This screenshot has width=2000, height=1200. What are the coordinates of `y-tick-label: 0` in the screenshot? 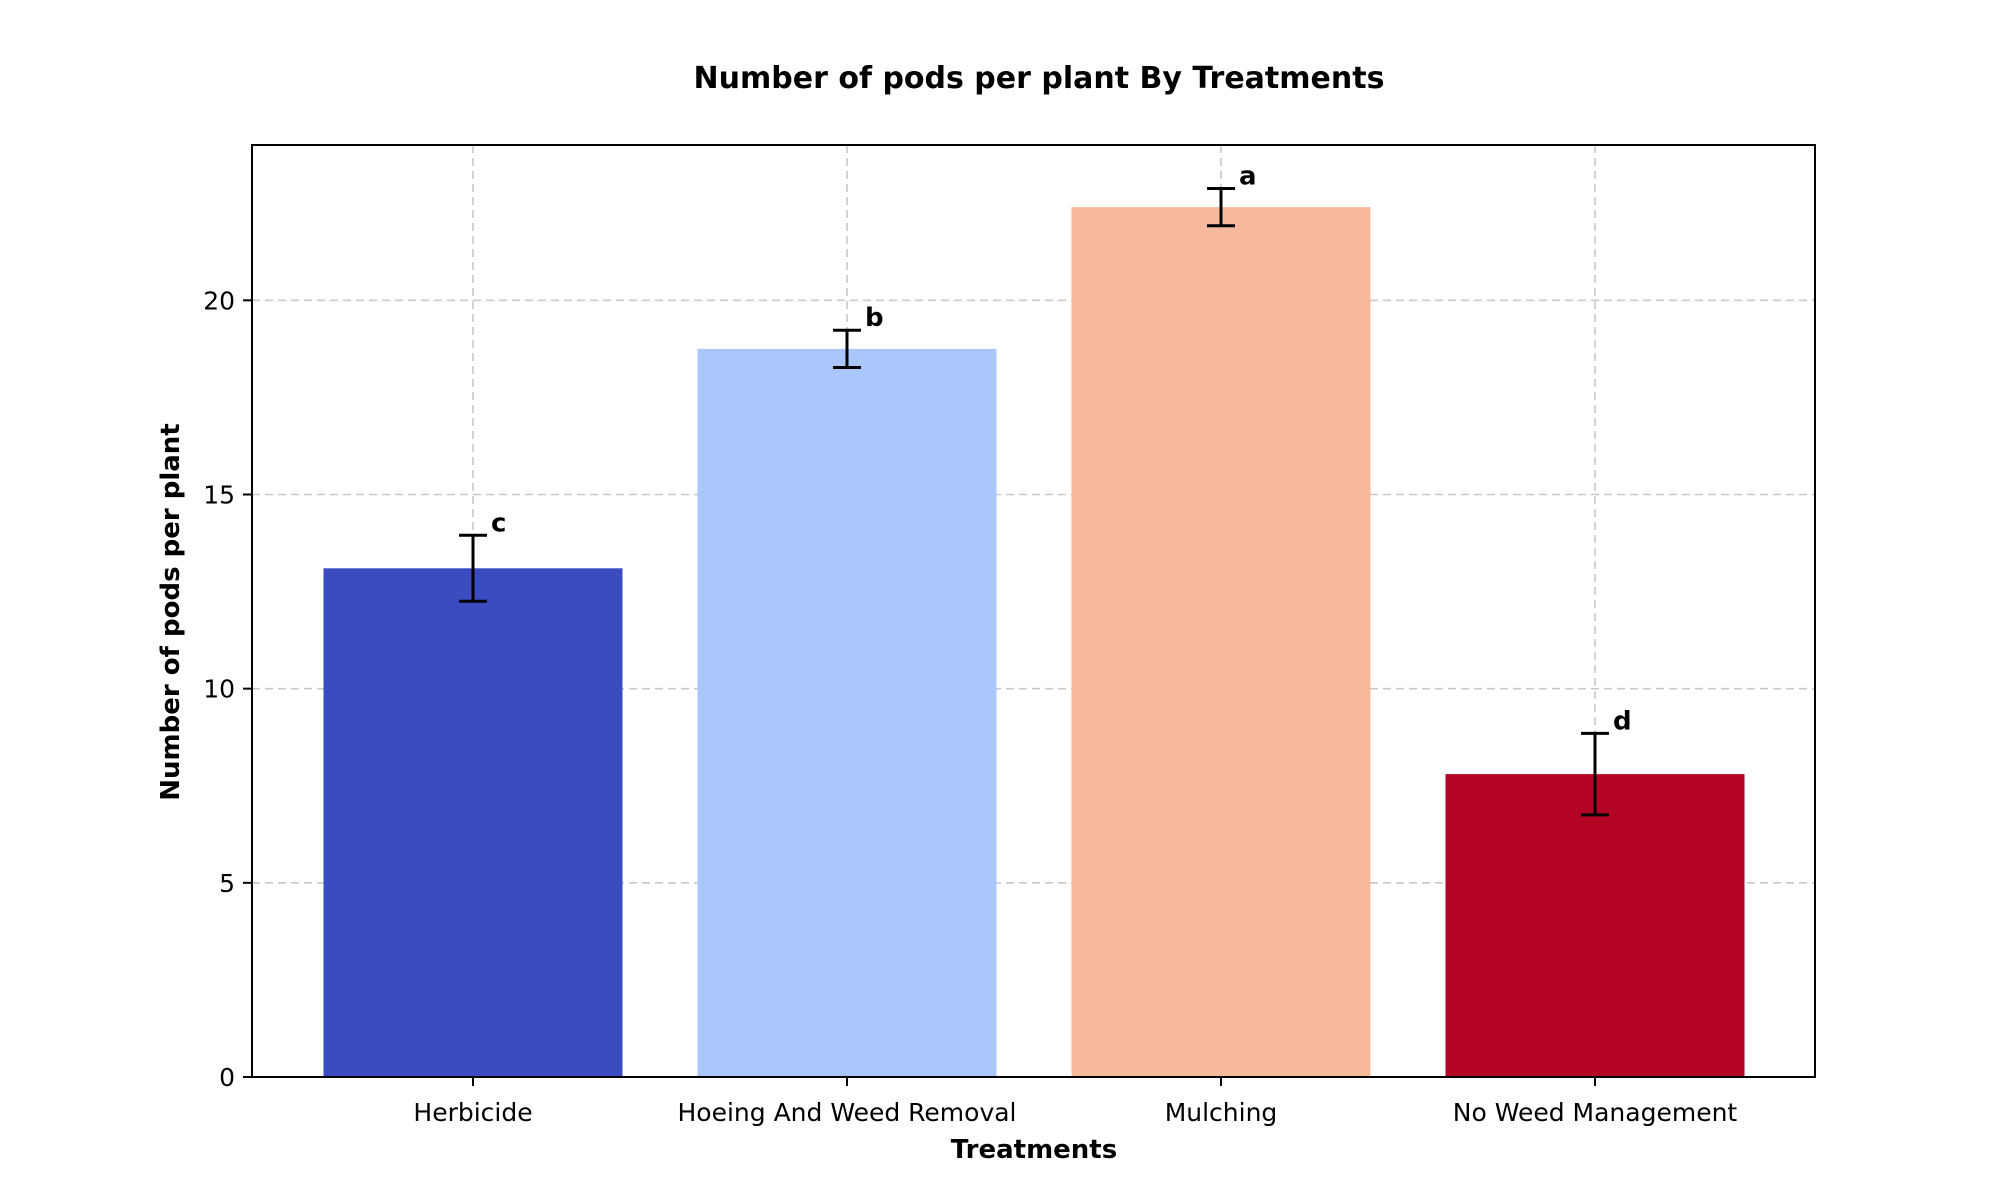 It's located at (227, 1077).